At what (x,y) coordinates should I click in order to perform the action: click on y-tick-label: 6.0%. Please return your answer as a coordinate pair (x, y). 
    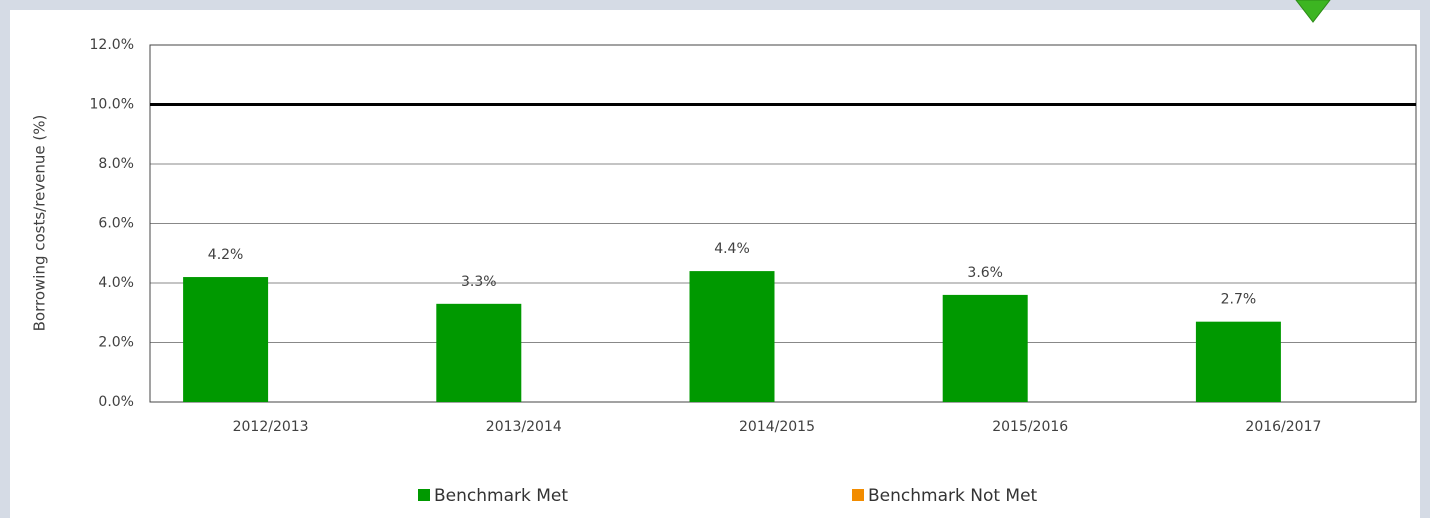
    Looking at the image, I should click on (116, 224).